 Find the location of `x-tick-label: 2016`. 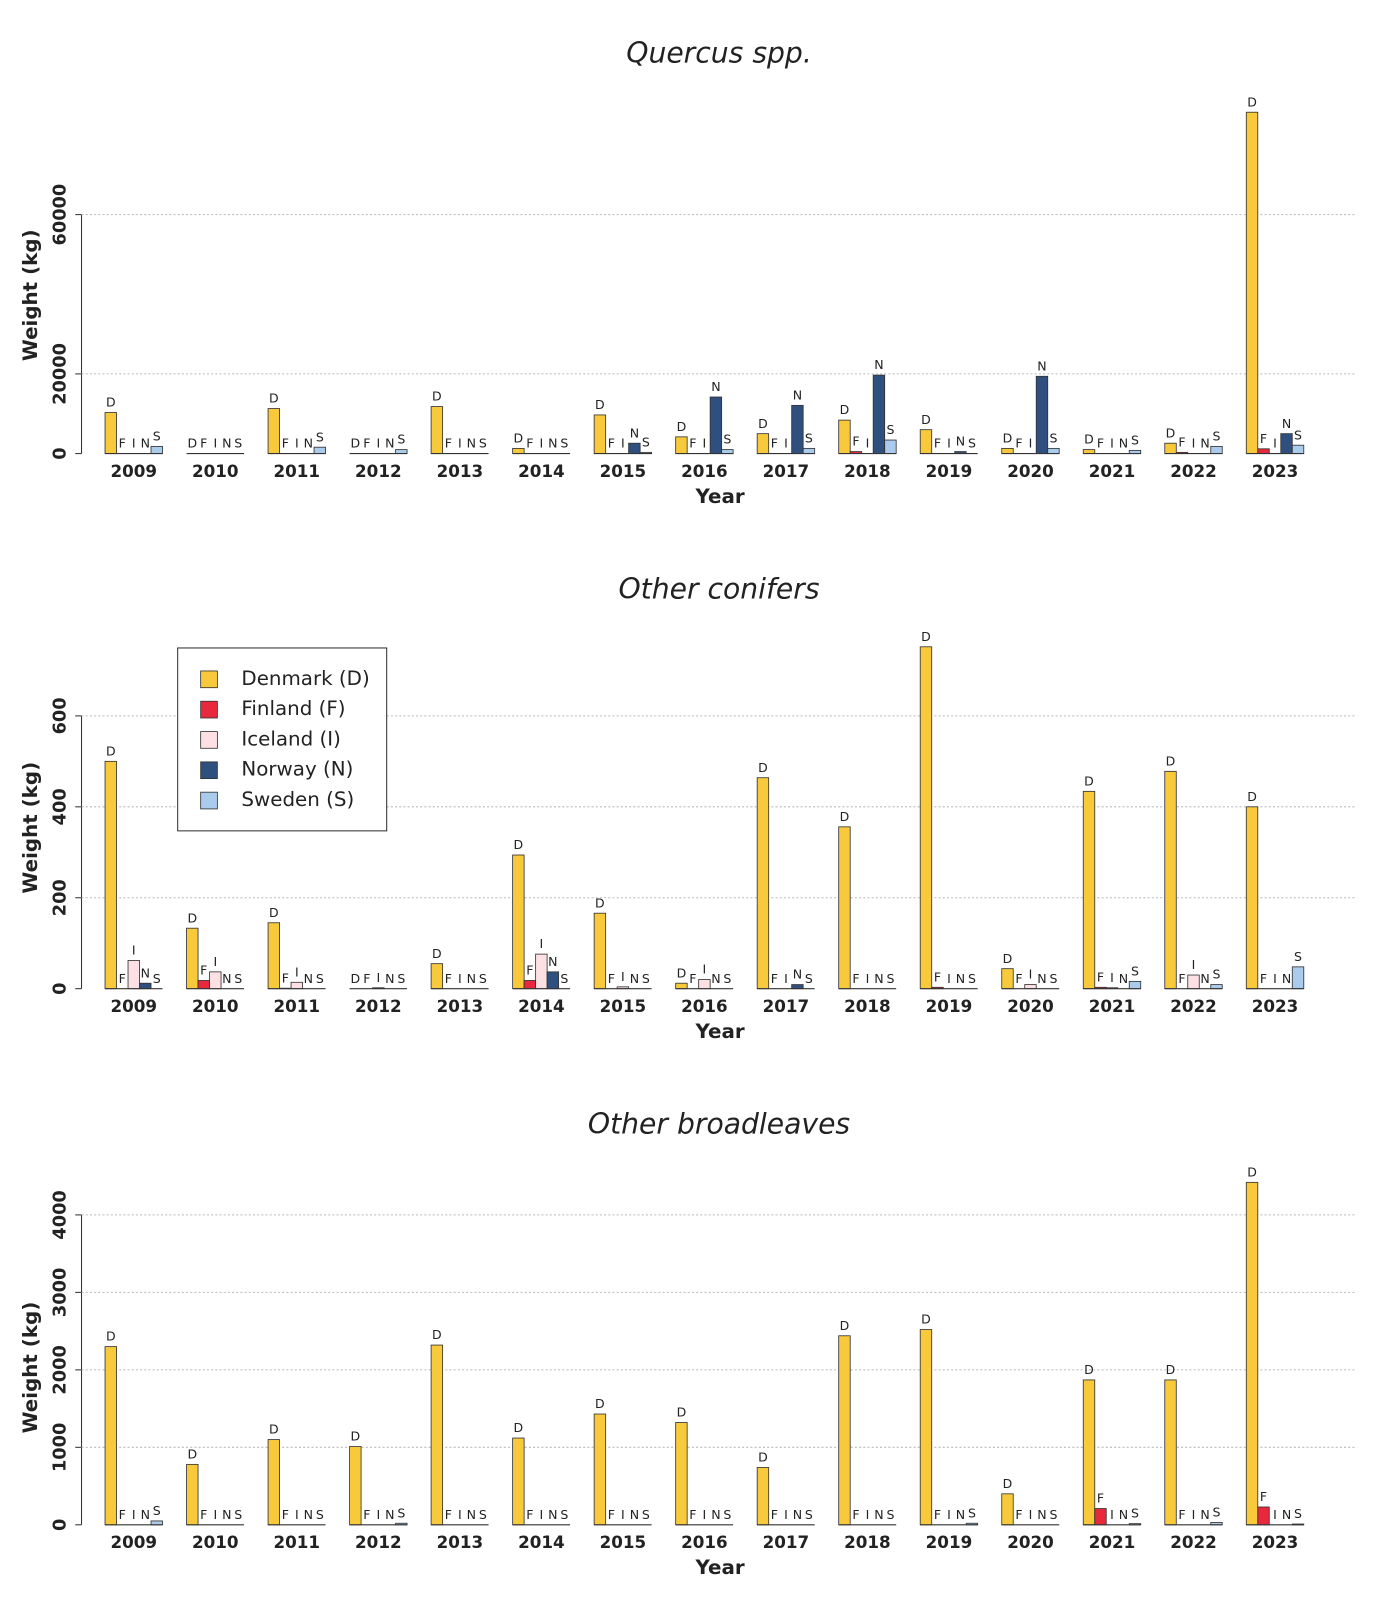

x-tick-label: 2016 is located at coordinates (704, 471).